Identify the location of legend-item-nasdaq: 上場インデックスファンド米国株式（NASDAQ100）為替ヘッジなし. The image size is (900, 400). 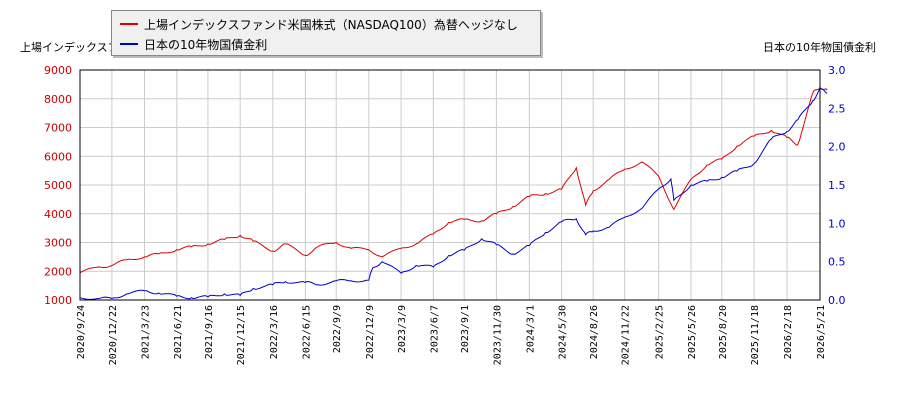
(319, 24).